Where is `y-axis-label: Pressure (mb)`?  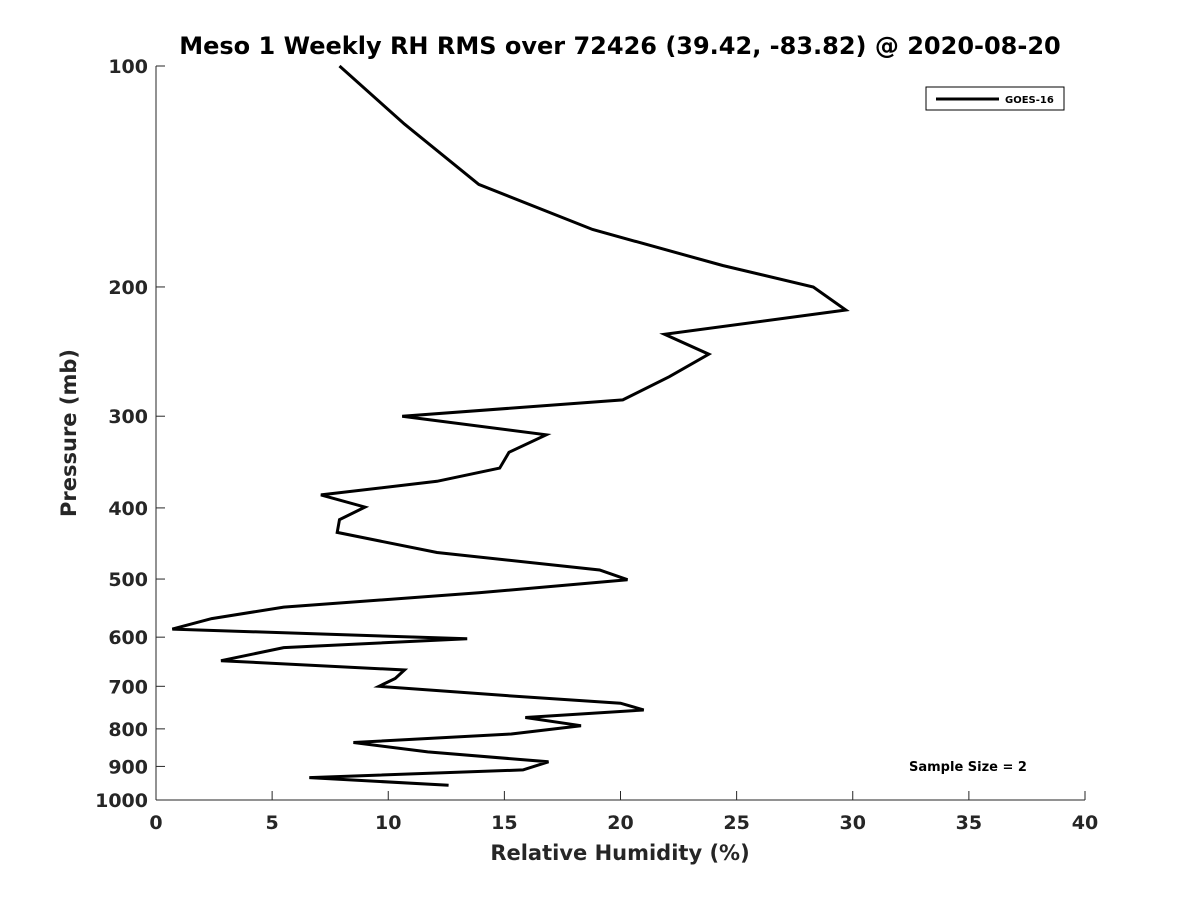 y-axis-label: Pressure (mb) is located at coordinates (69, 433).